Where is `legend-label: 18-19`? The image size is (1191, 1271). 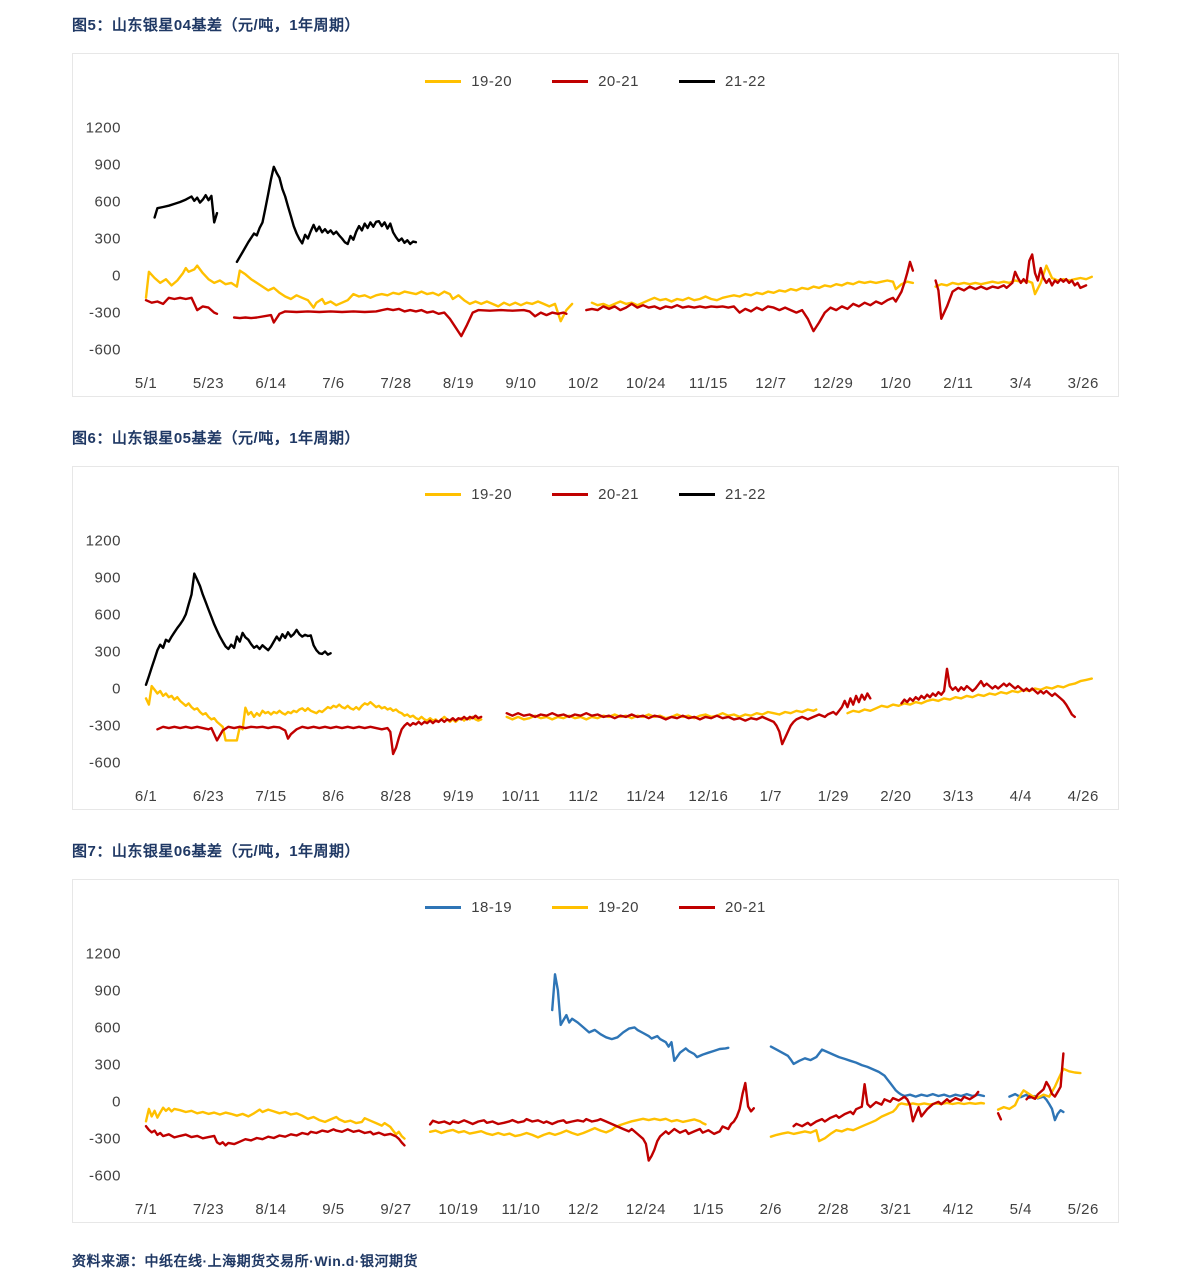
legend-label: 18-19 is located at coordinates (492, 907).